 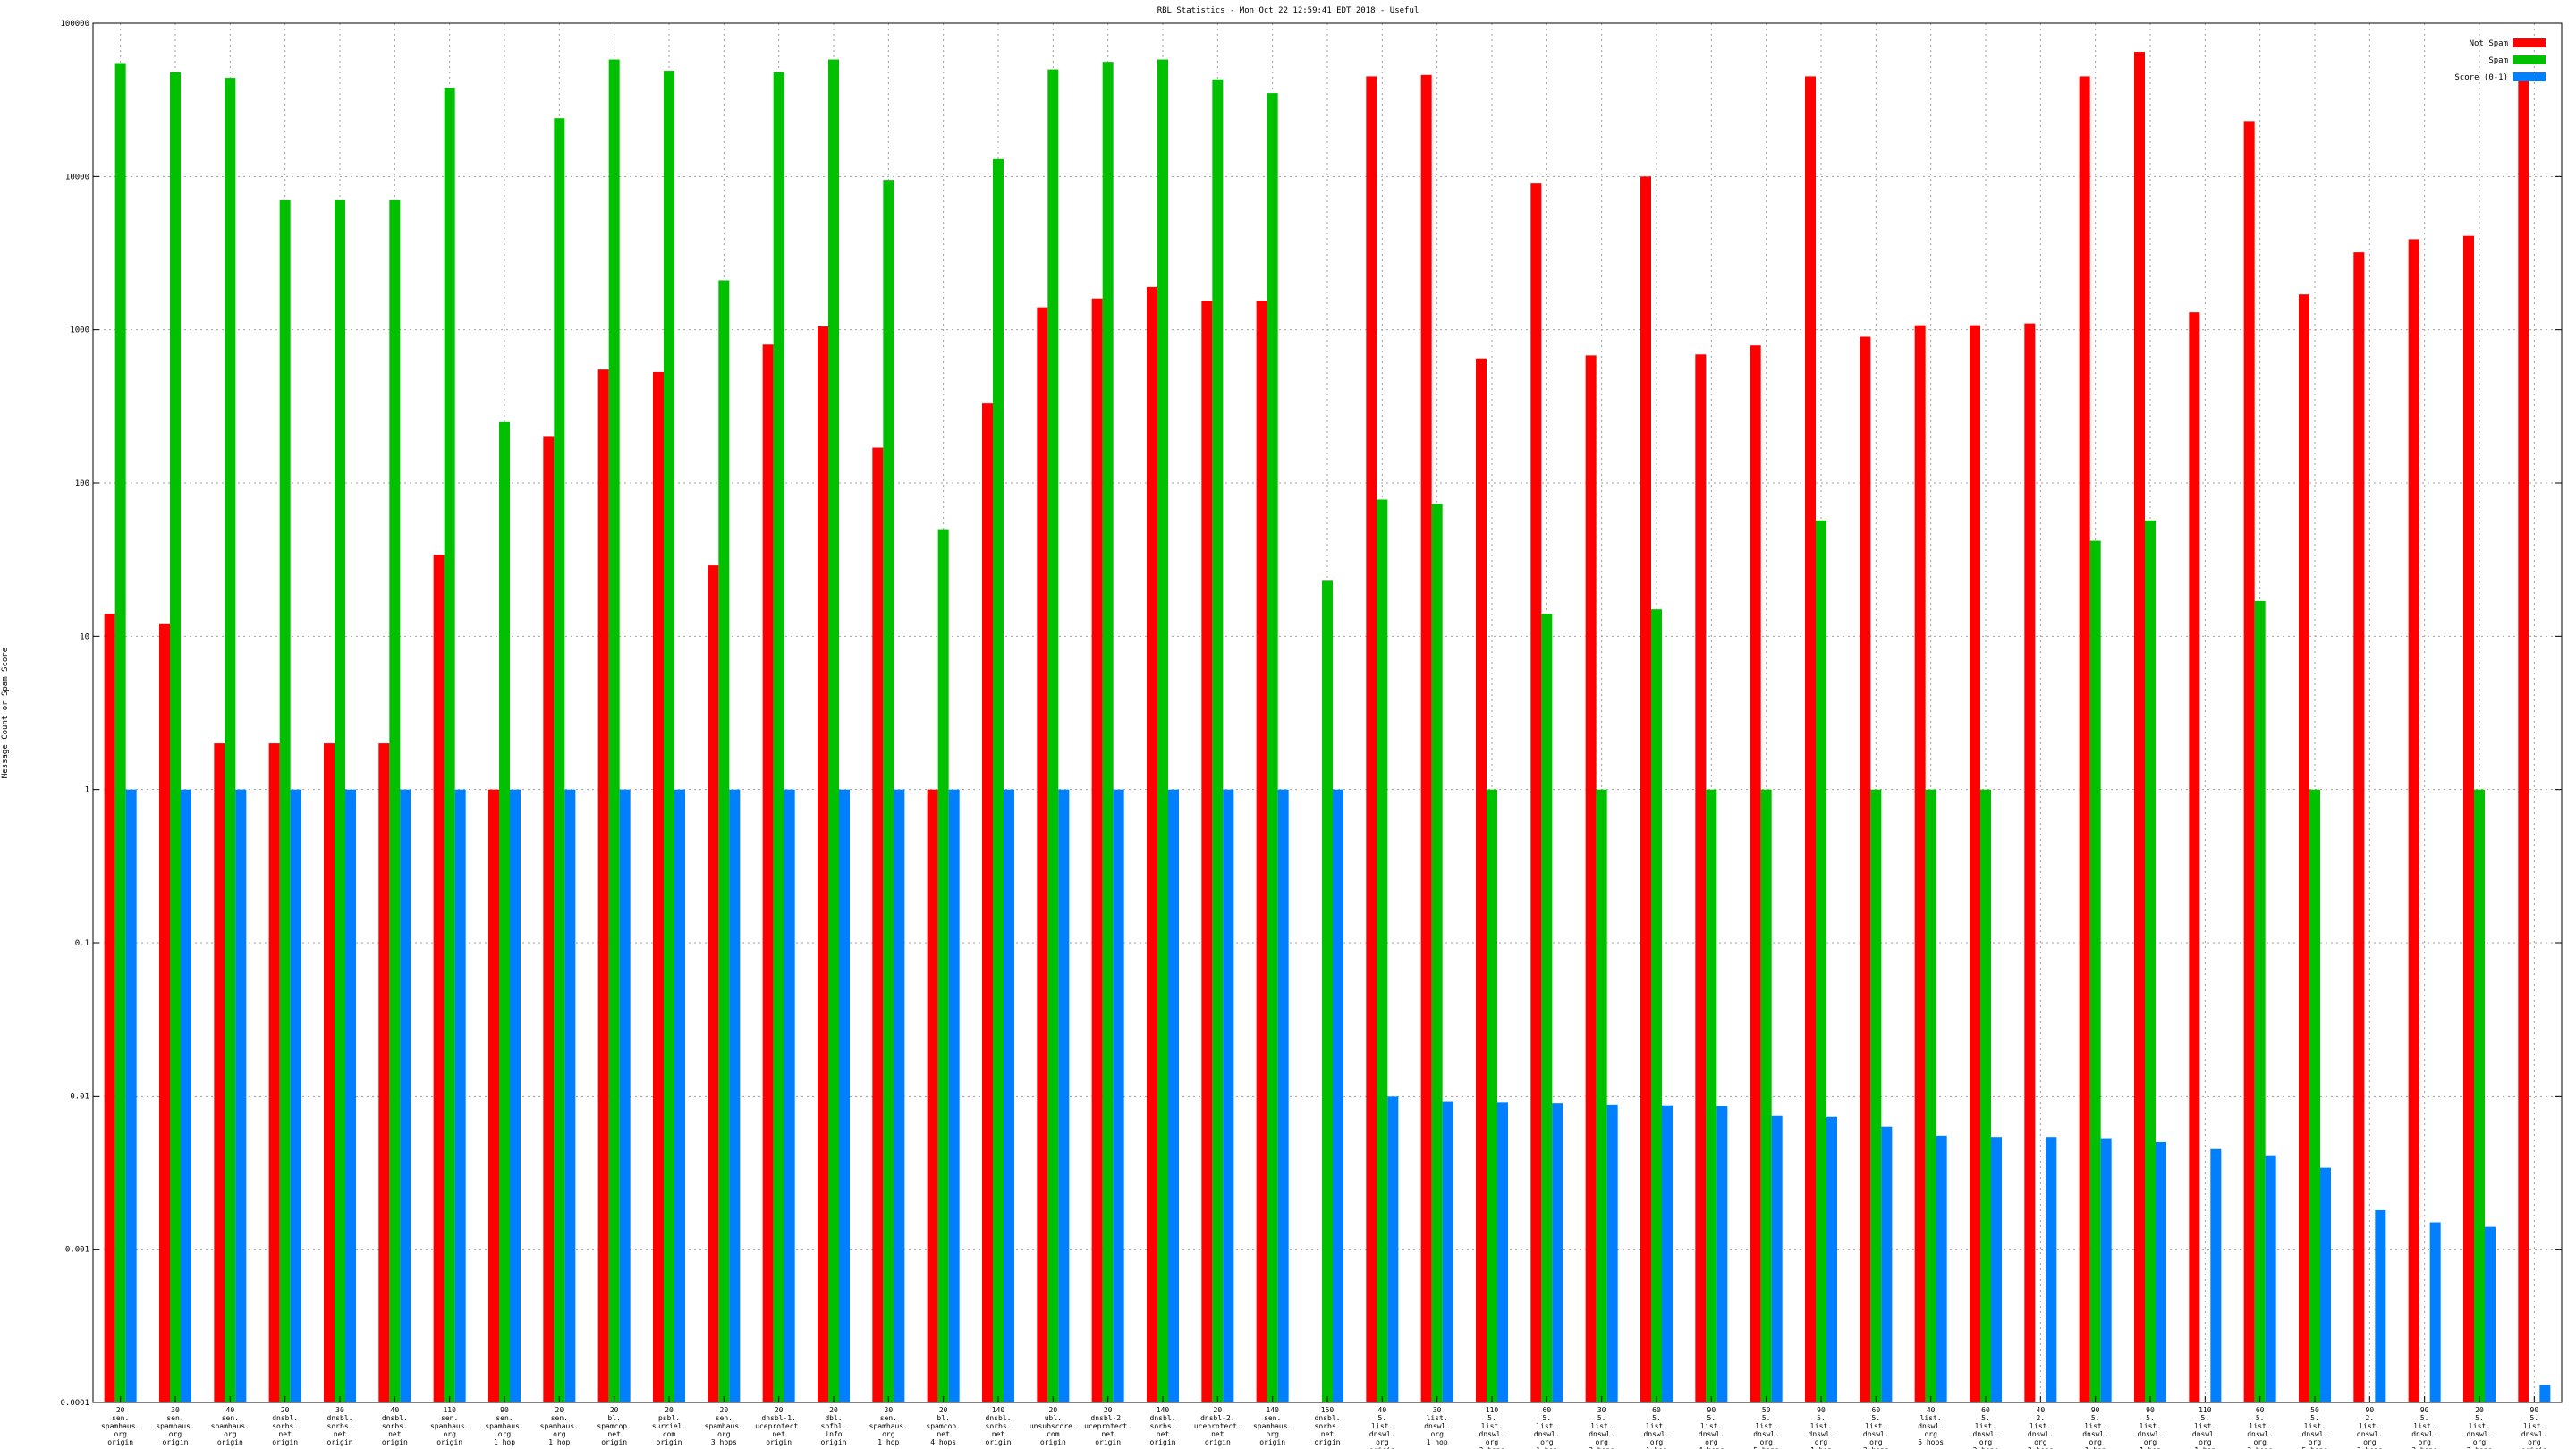 I want to click on y-tick-label: 100000, so click(x=74, y=24).